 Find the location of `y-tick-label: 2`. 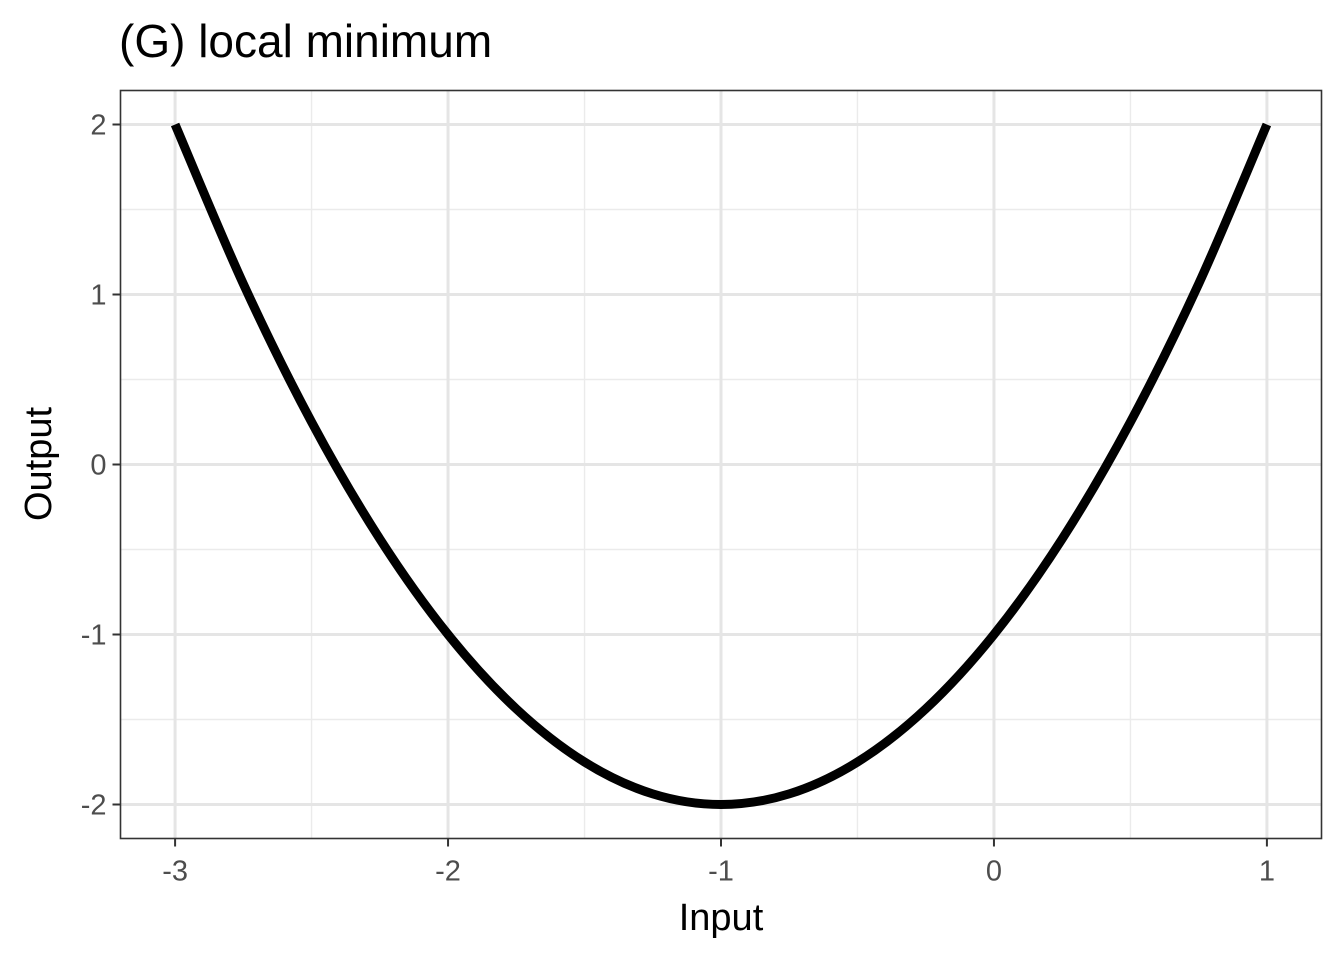

y-tick-label: 2 is located at coordinates (98, 126).